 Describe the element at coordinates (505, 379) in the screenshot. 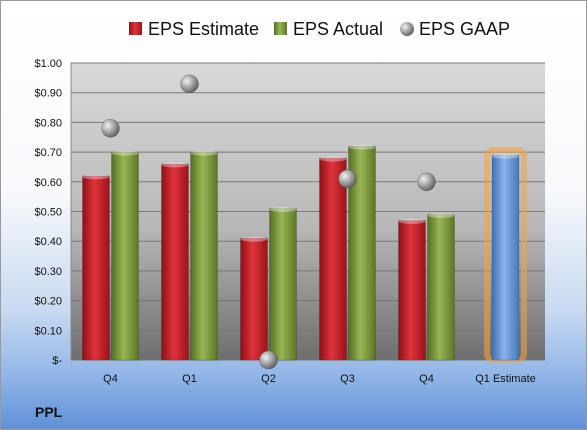

I see `x-tick-label: Q1 Estimate` at that location.